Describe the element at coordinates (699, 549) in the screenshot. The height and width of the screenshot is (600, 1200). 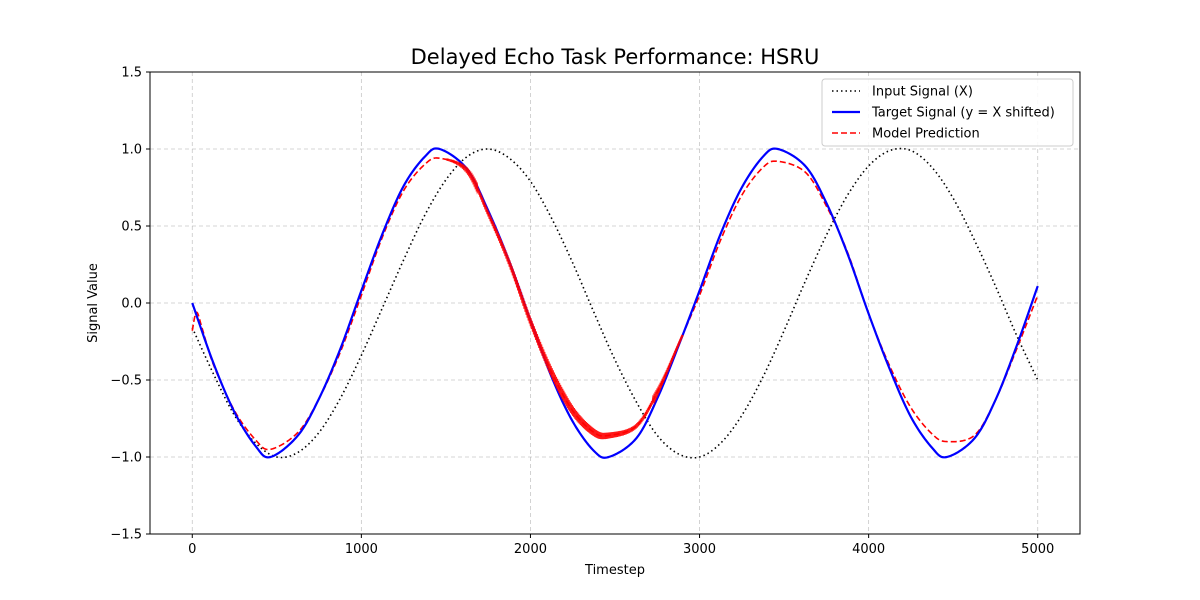
I see `x-tick-label: 3000` at that location.